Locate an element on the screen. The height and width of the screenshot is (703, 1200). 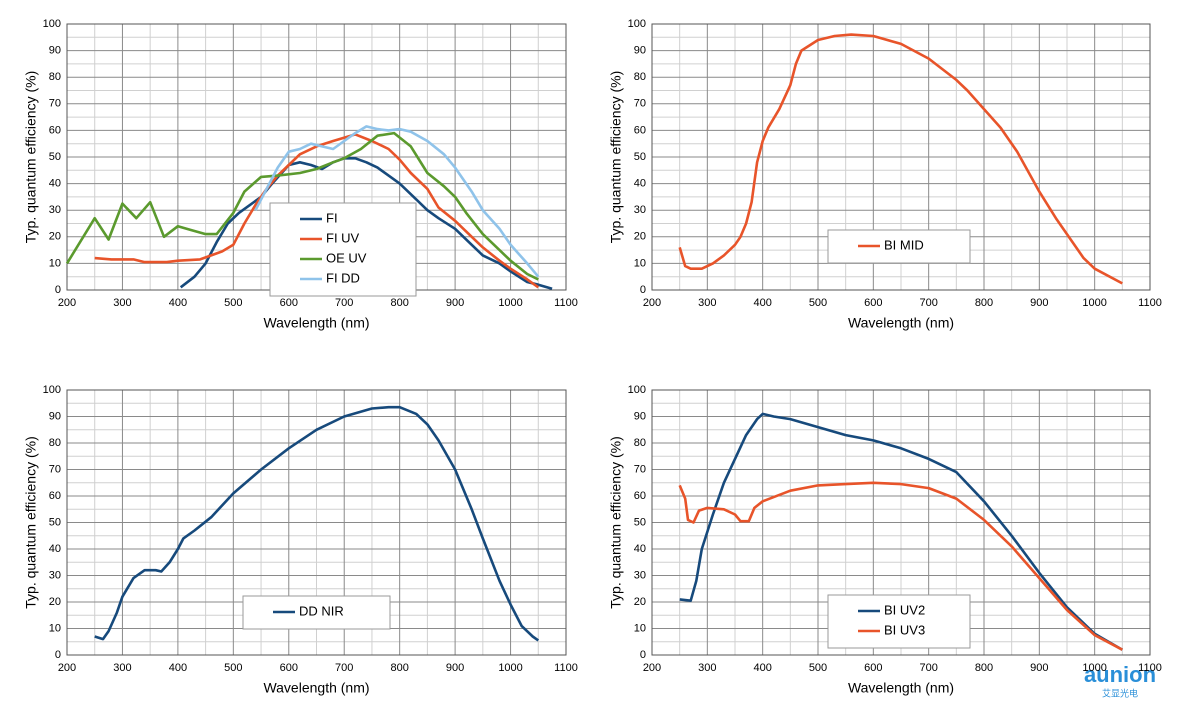
legend-label: DD NIR is located at coordinates (321, 610).